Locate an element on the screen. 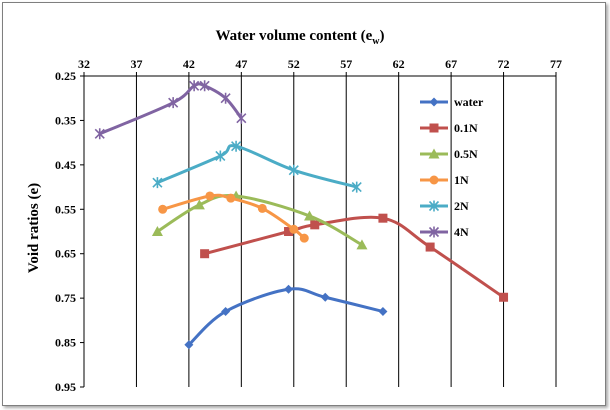 The height and width of the screenshot is (410, 610). y-axis-title: Void ratios (e) is located at coordinates (34, 228).